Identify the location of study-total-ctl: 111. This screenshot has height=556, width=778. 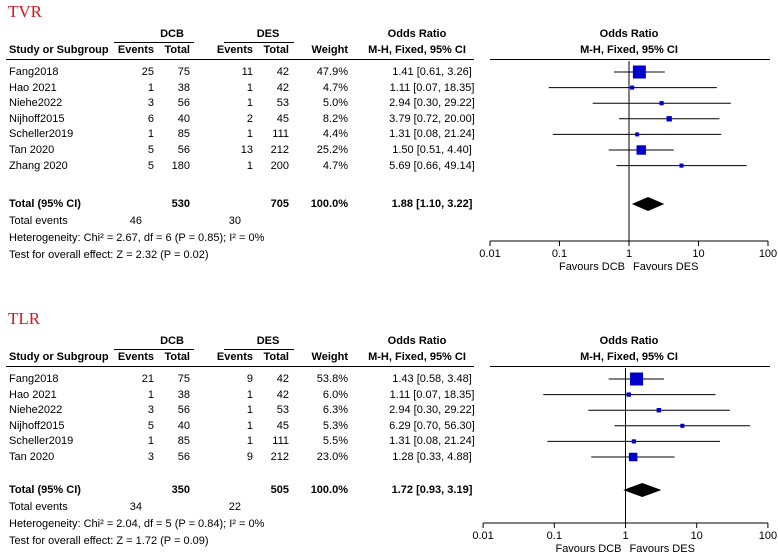
(280, 134).